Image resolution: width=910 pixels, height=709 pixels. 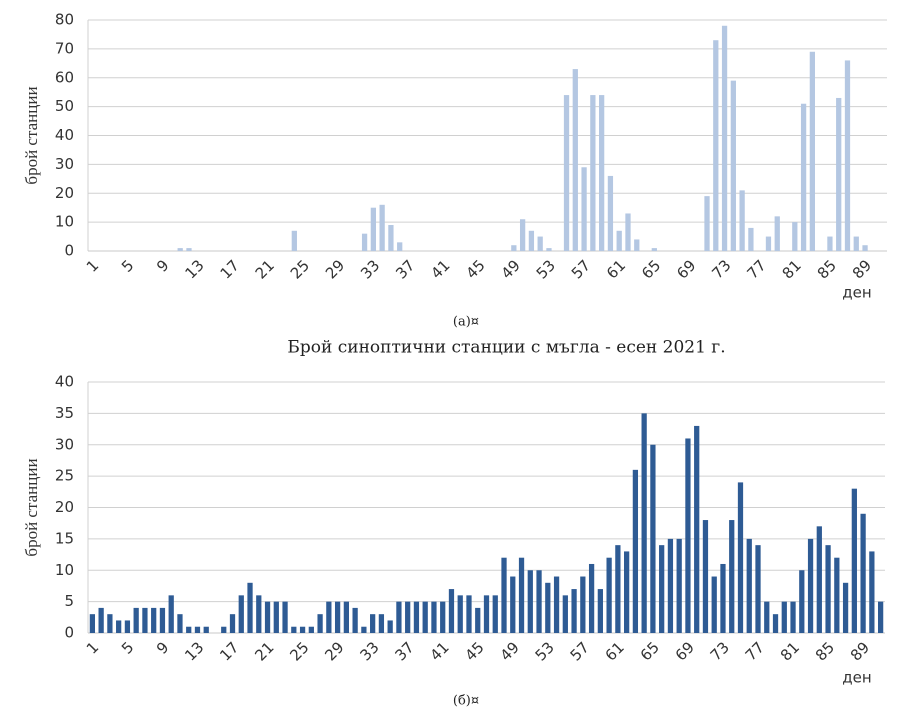 What do you see at coordinates (64, 20) in the screenshot?
I see `y-tick-label: 80` at bounding box center [64, 20].